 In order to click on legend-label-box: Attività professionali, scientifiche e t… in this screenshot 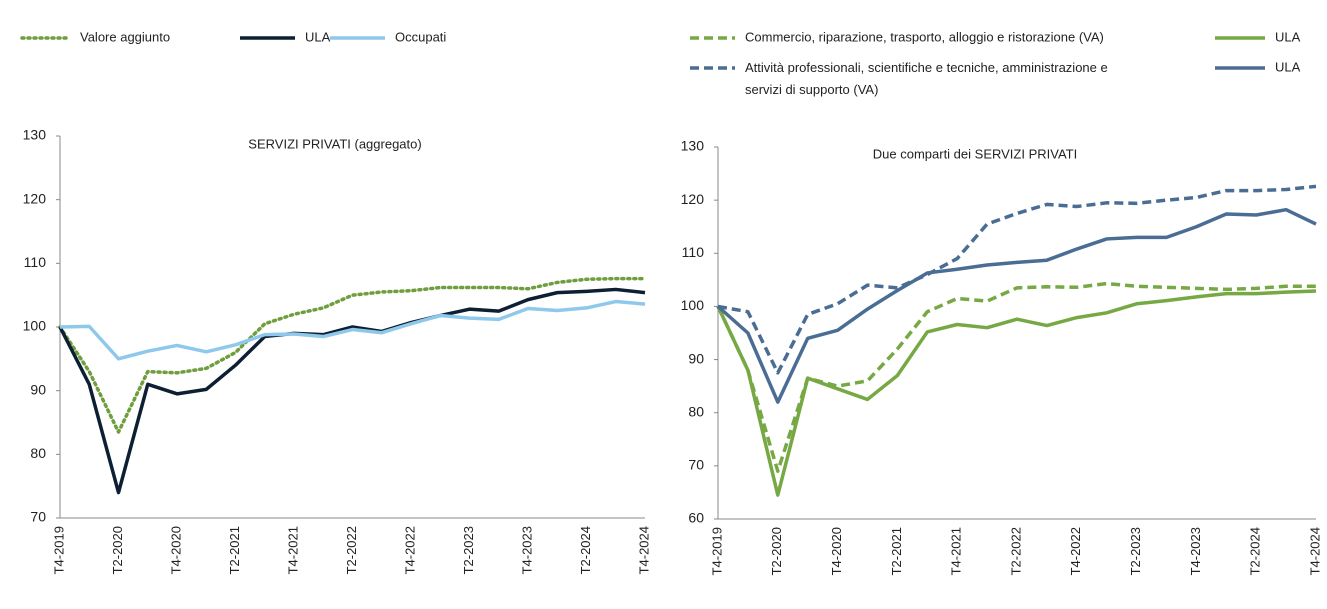, I will do `click(926, 78)`.